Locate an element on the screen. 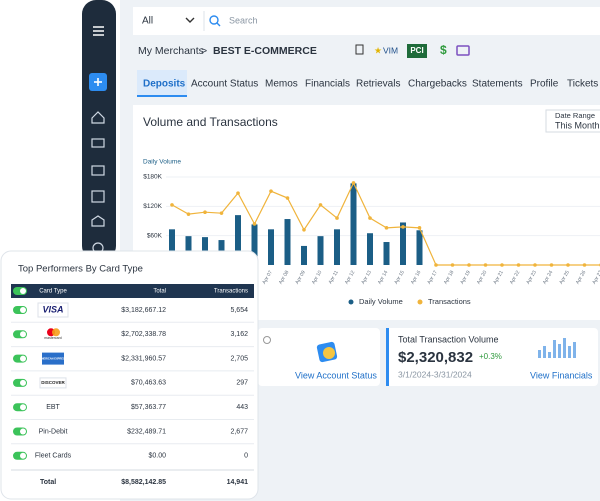 This screenshot has width=600, height=501. tab: Account Status is located at coordinates (224, 84).